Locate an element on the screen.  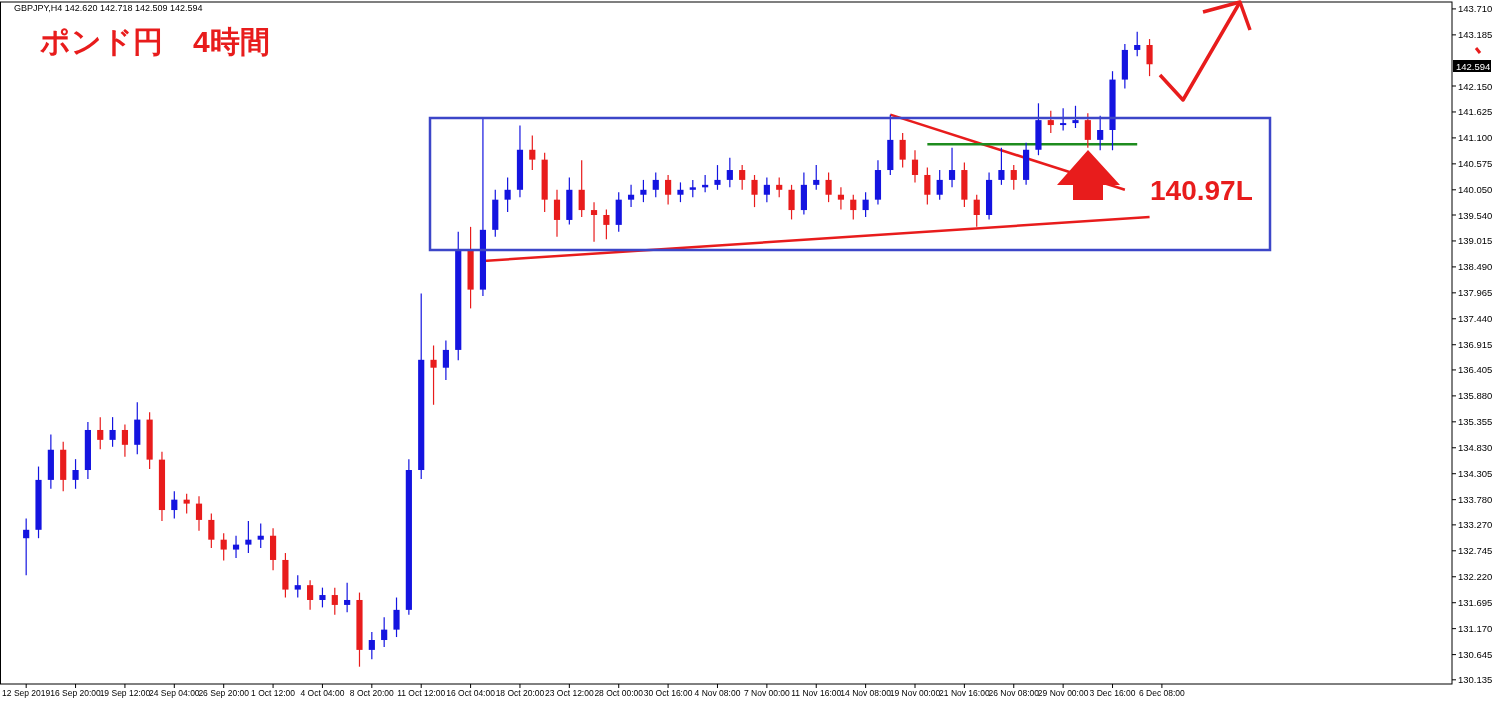
y-tick-label: 133.270 is located at coordinates (1475, 525).